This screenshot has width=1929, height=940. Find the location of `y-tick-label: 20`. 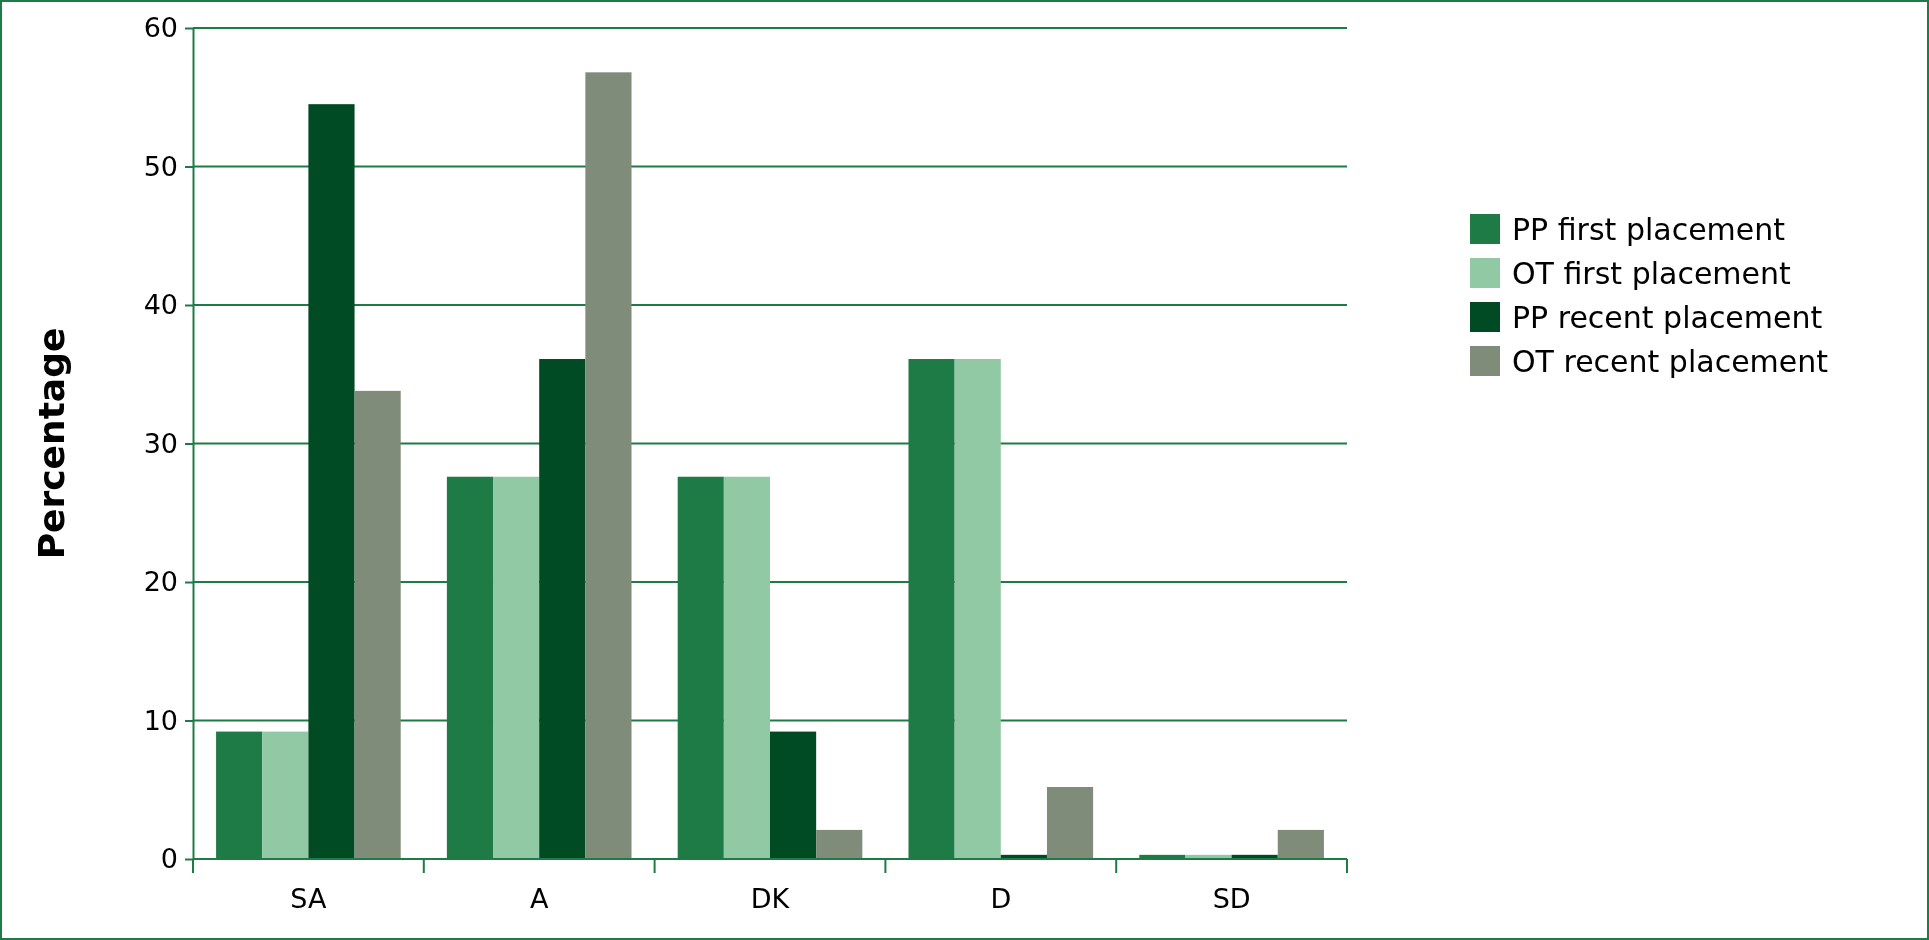

y-tick-label: 20 is located at coordinates (160, 582).